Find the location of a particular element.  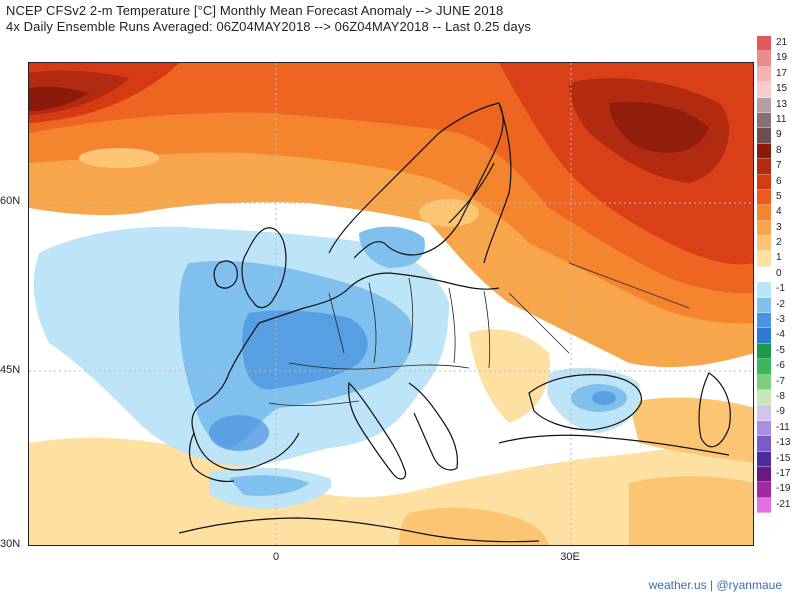

colorbar-swatch: 19 is located at coordinates (772, 59).